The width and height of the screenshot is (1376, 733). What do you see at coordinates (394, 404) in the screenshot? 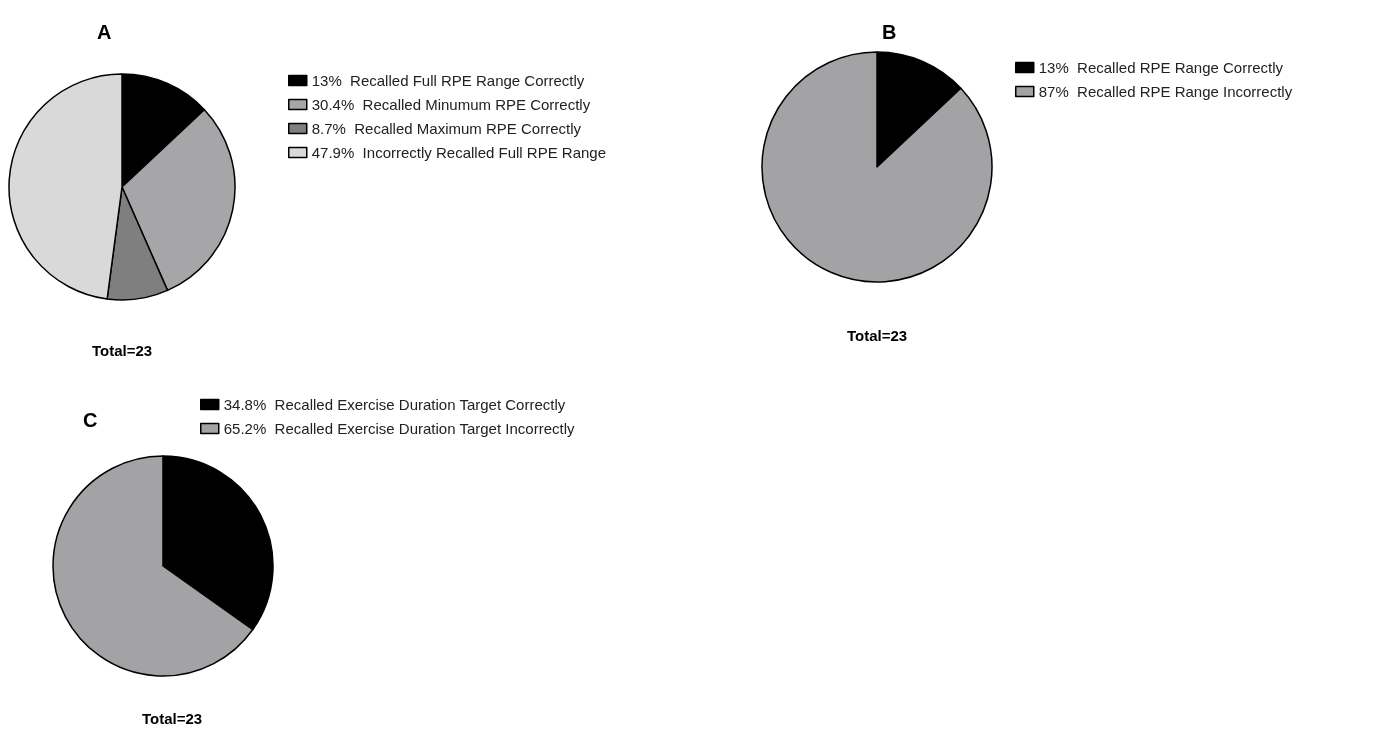
I see `legend-label: 34.8% Recalled Exercise Duration Target Correctly` at bounding box center [394, 404].